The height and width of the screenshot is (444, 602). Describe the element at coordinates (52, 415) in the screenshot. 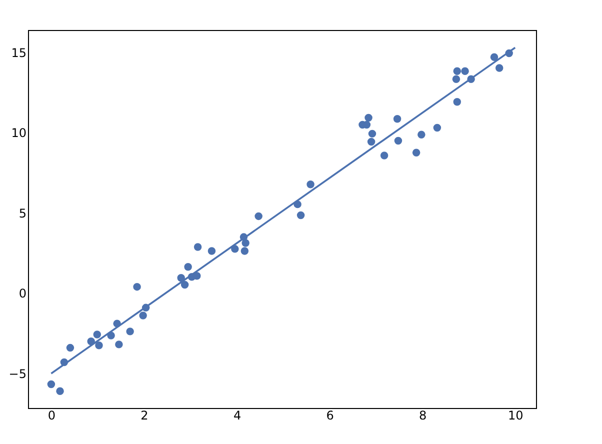

I see `x-tick-label: 0` at that location.